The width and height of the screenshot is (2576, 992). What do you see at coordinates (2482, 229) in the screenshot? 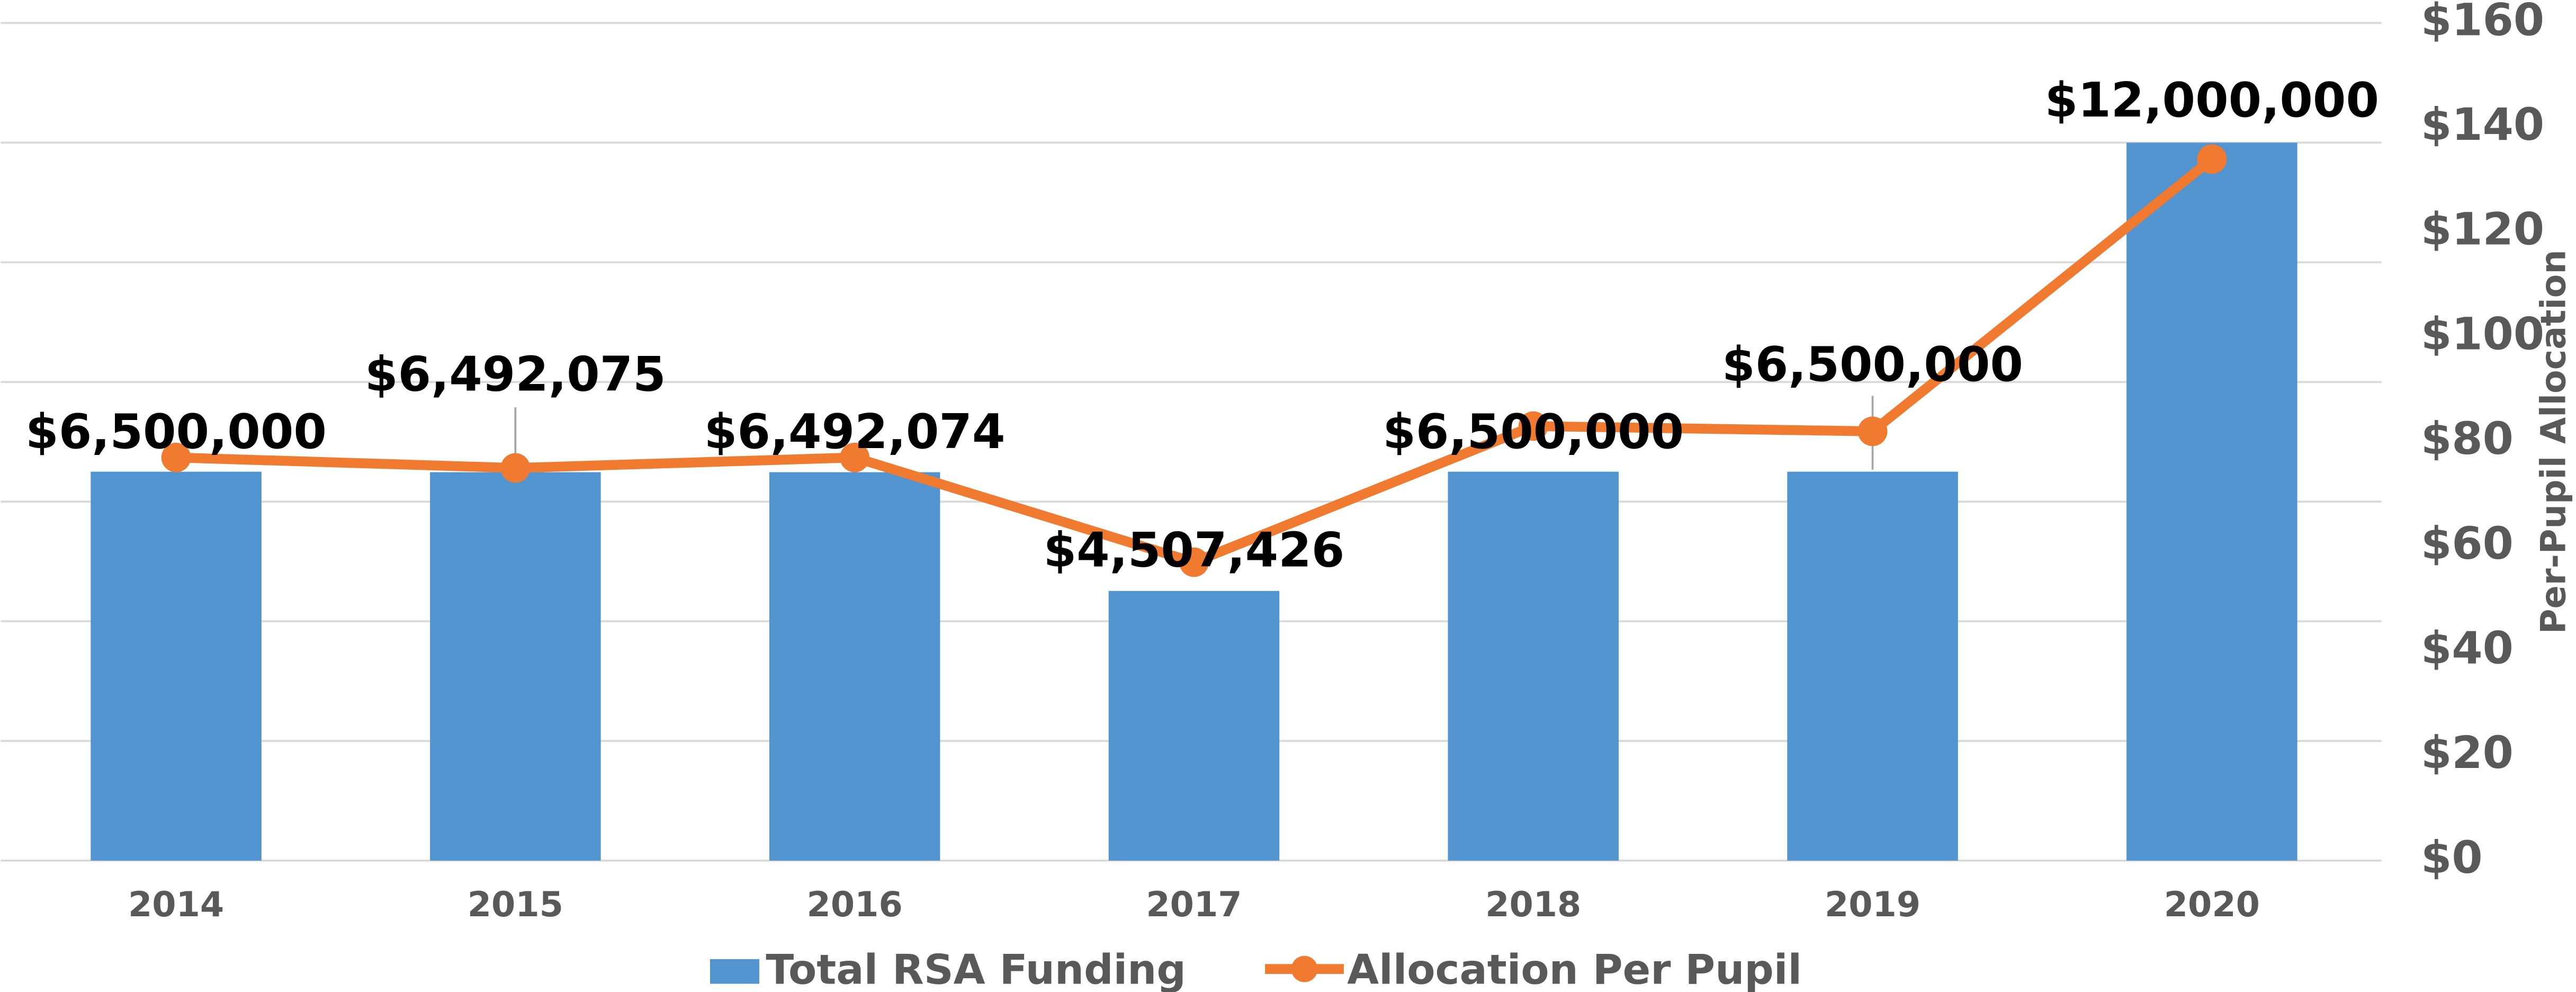
I see `y2-tick-label: $120` at bounding box center [2482, 229].